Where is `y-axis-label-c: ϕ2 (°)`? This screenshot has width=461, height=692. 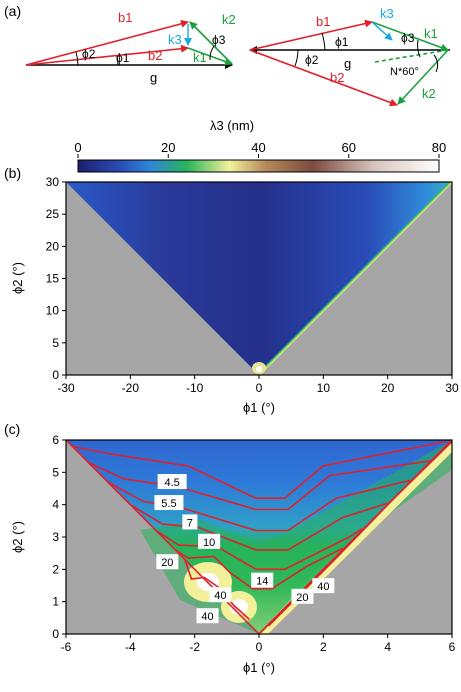
y-axis-label-c: ϕ2 (°) is located at coordinates (17, 537).